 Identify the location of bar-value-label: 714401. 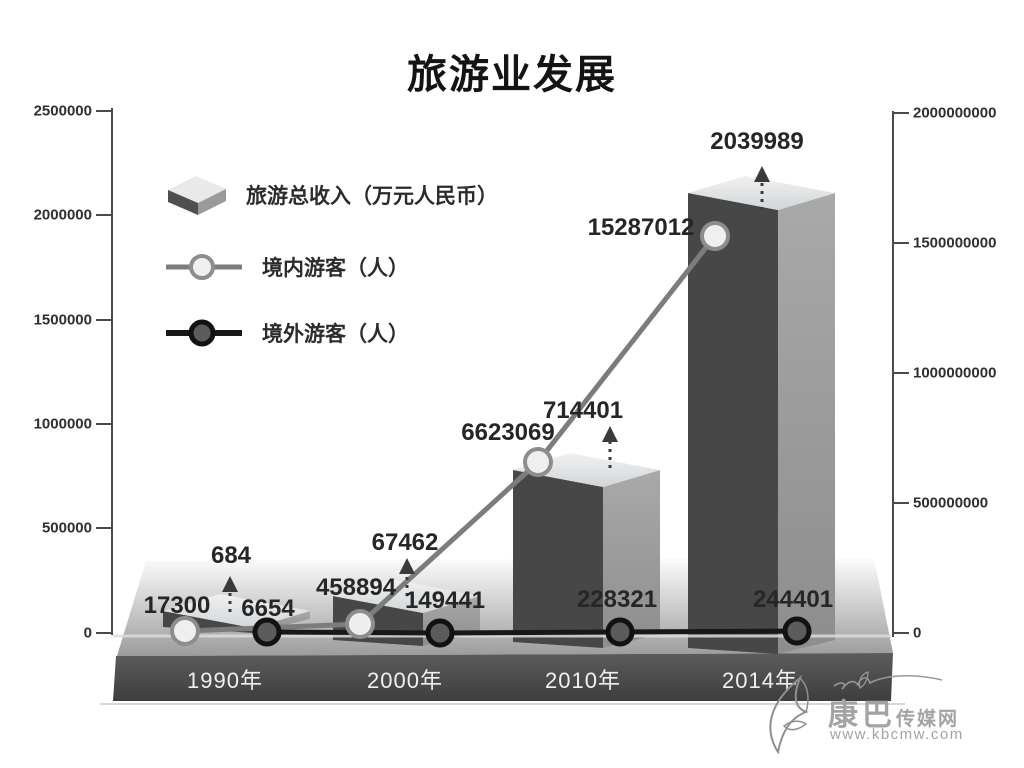
(583, 410).